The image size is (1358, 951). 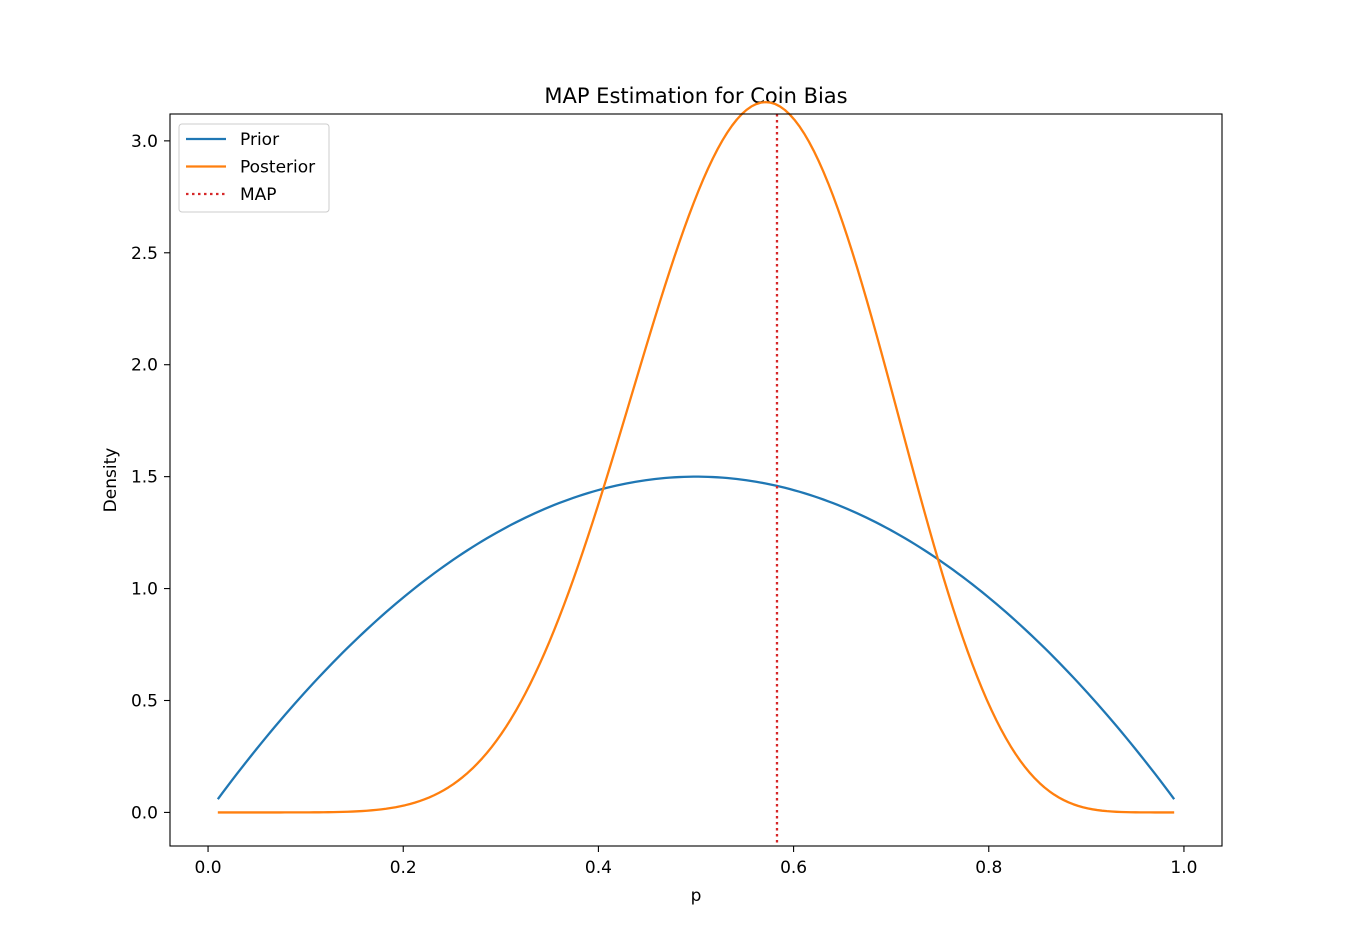 What do you see at coordinates (403, 868) in the screenshot?
I see `x-tick-label: 0.2` at bounding box center [403, 868].